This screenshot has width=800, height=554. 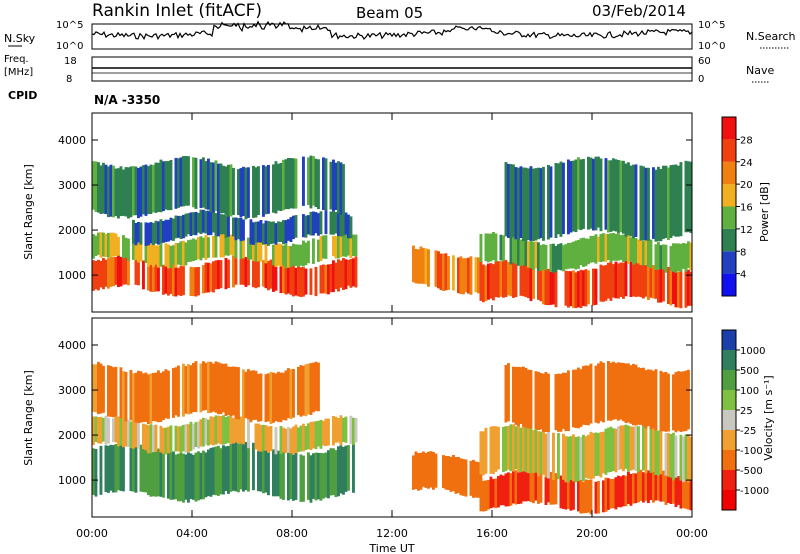 What do you see at coordinates (749, 391) in the screenshot?
I see `colorbar-tick-label: 100` at bounding box center [749, 391].